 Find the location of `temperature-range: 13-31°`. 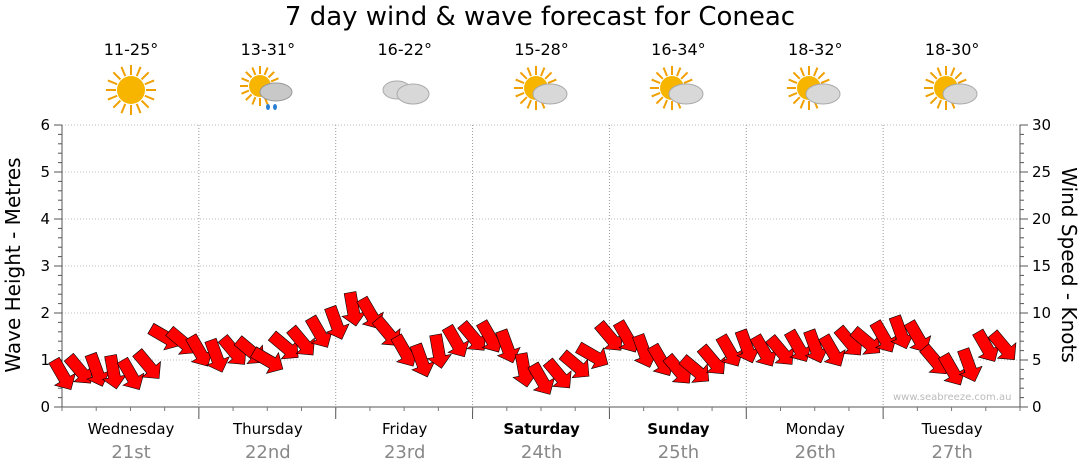

temperature-range: 13-31° is located at coordinates (268, 49).